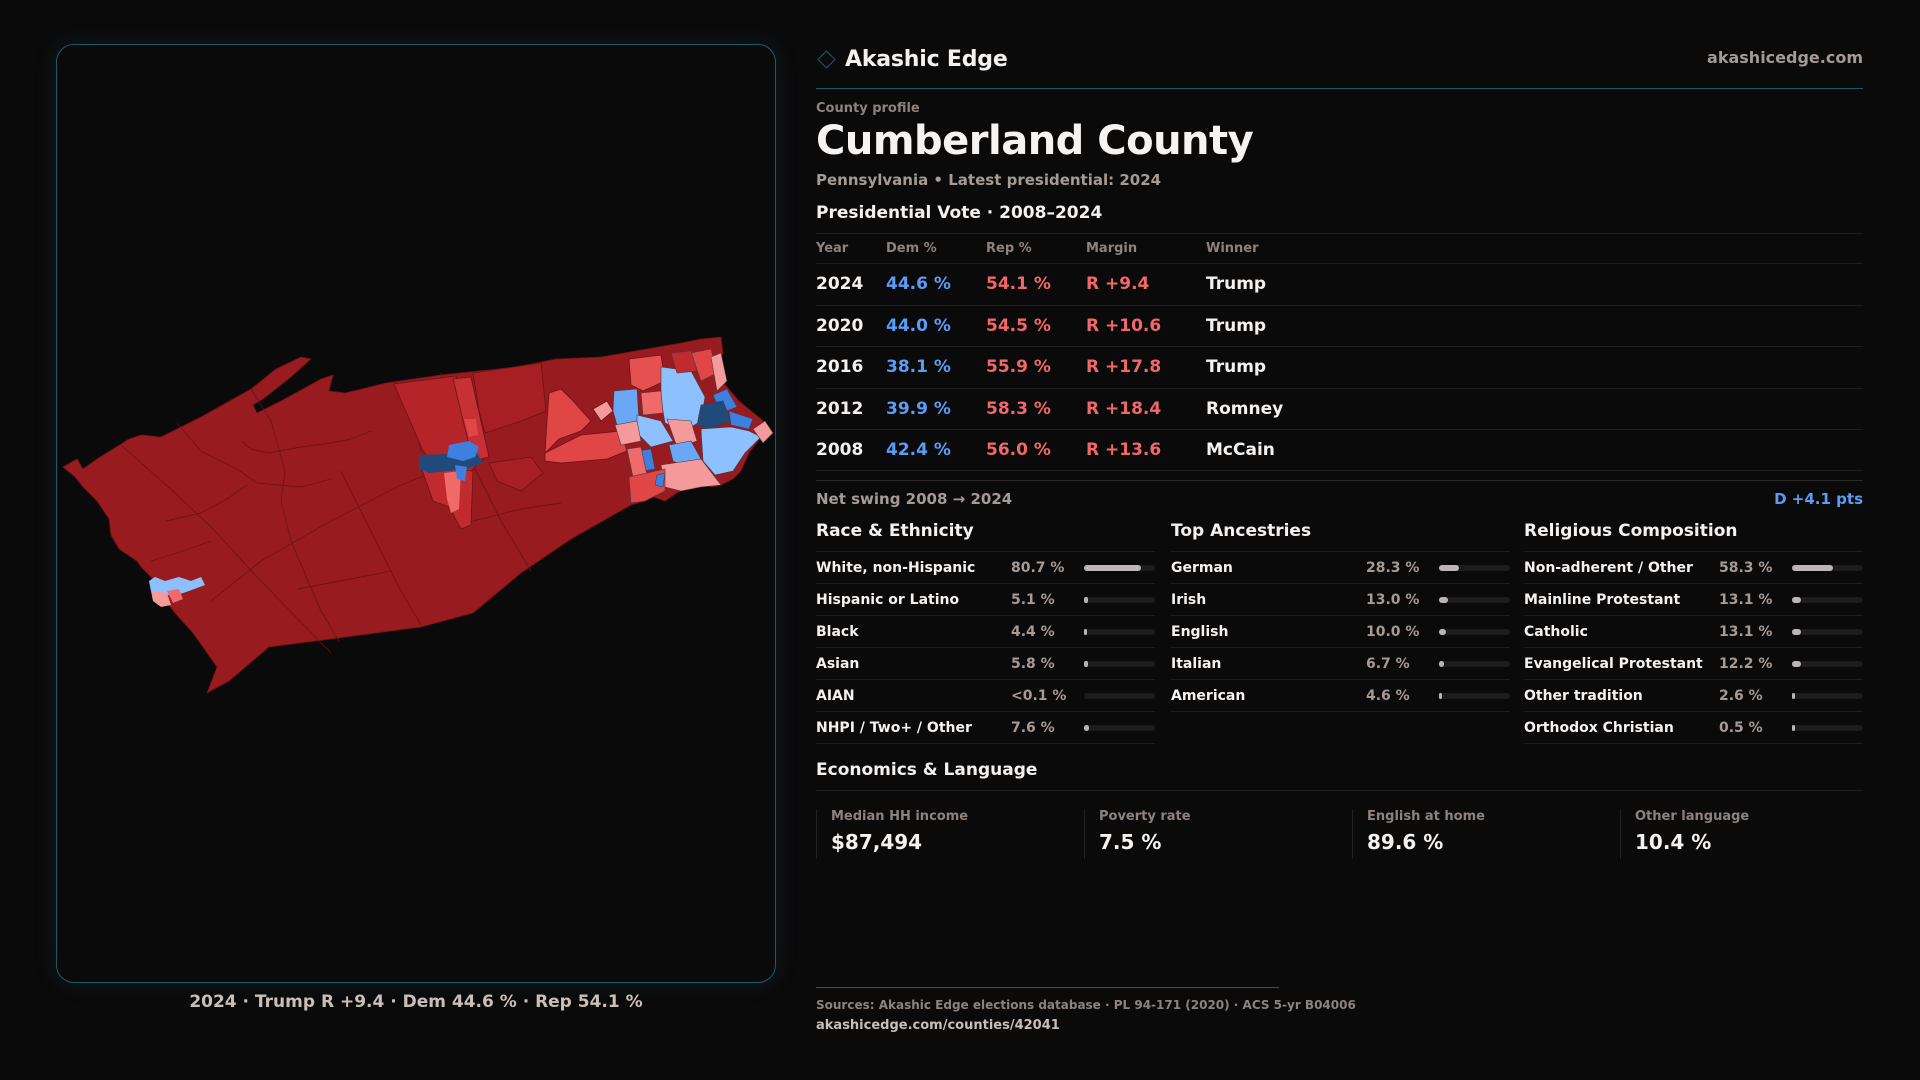 The image size is (1920, 1080). What do you see at coordinates (1339, 450) in the screenshot?
I see `table-row: 2008 42.4 % 56.0 % R +13.6 McCain` at bounding box center [1339, 450].